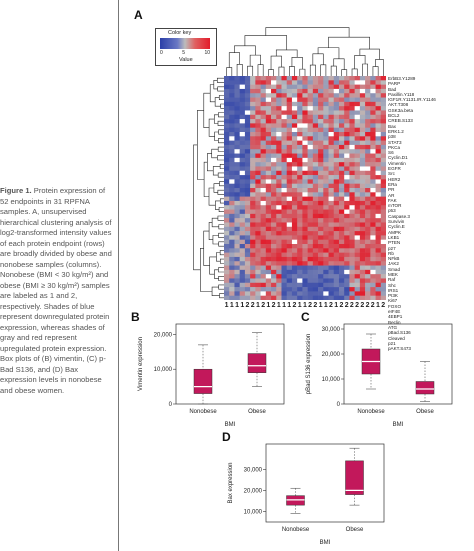 This screenshot has width=474, height=551. What do you see at coordinates (185, 43) in the screenshot?
I see `color-key-gradient` at bounding box center [185, 43].